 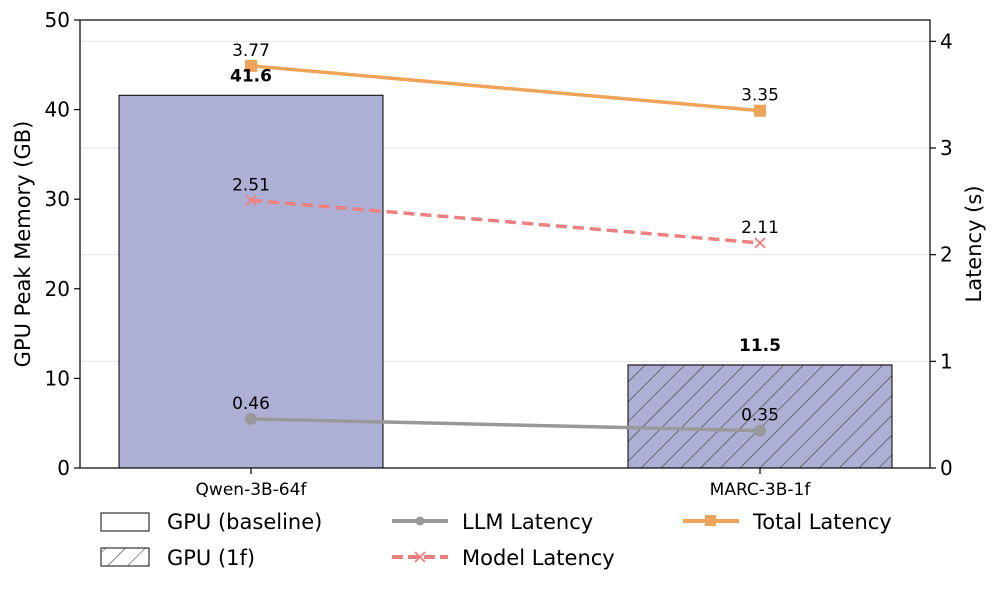 I want to click on line-llm-latency, so click(x=505, y=425).